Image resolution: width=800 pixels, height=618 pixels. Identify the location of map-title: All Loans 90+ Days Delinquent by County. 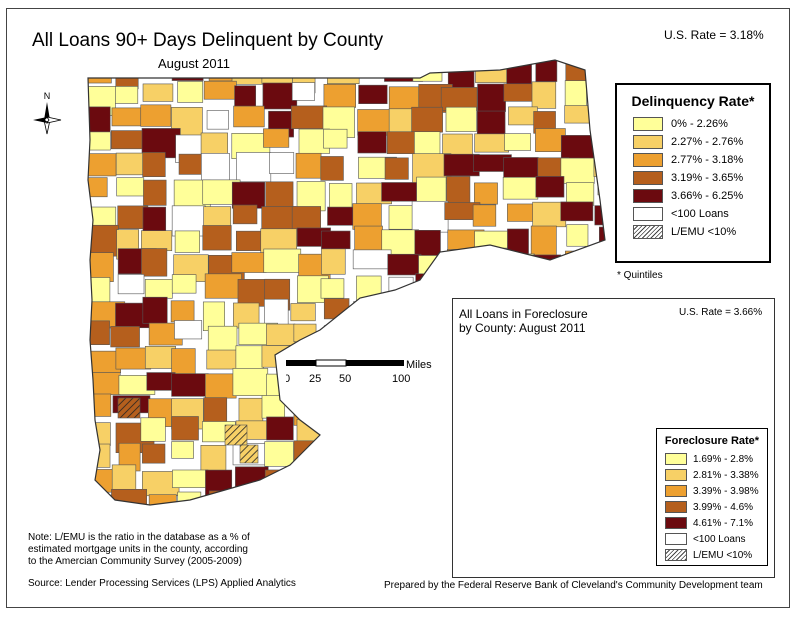
(208, 40).